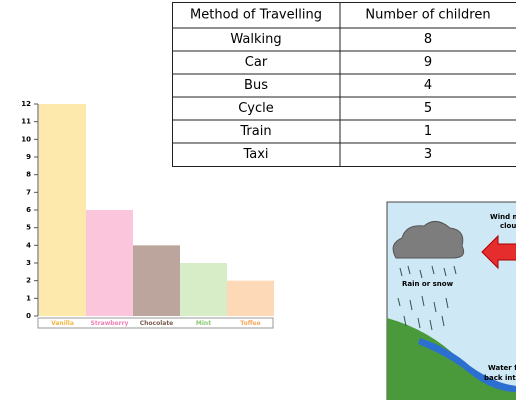 The image size is (516, 400). I want to click on x-tick-label: Chocolate, so click(157, 323).